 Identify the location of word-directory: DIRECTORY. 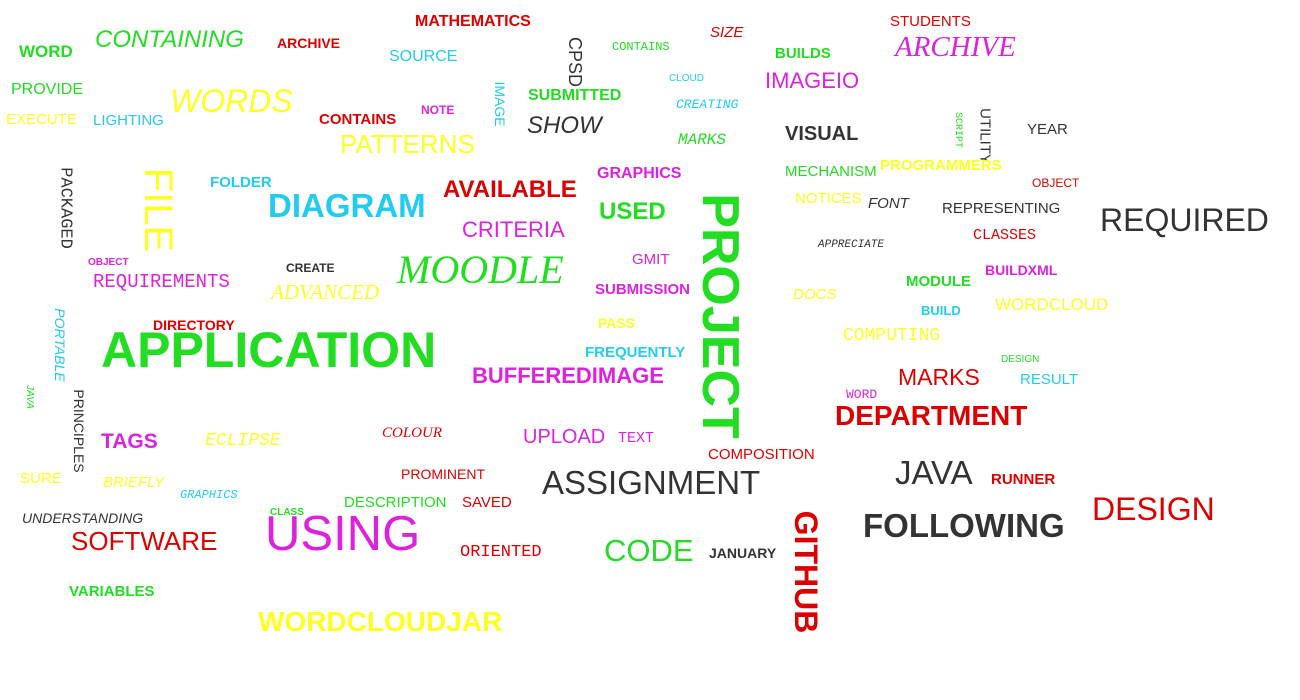
(194, 325).